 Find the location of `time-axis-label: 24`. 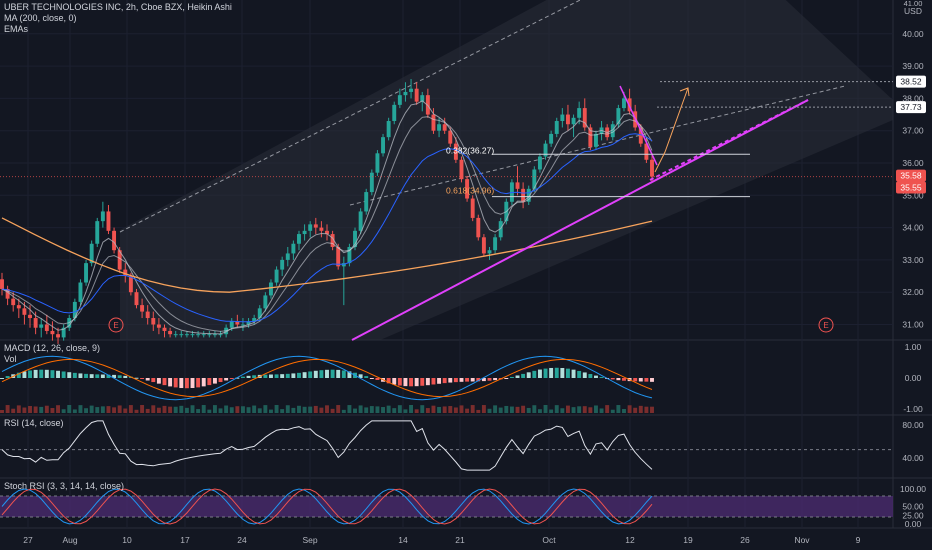

time-axis-label: 24 is located at coordinates (242, 540).